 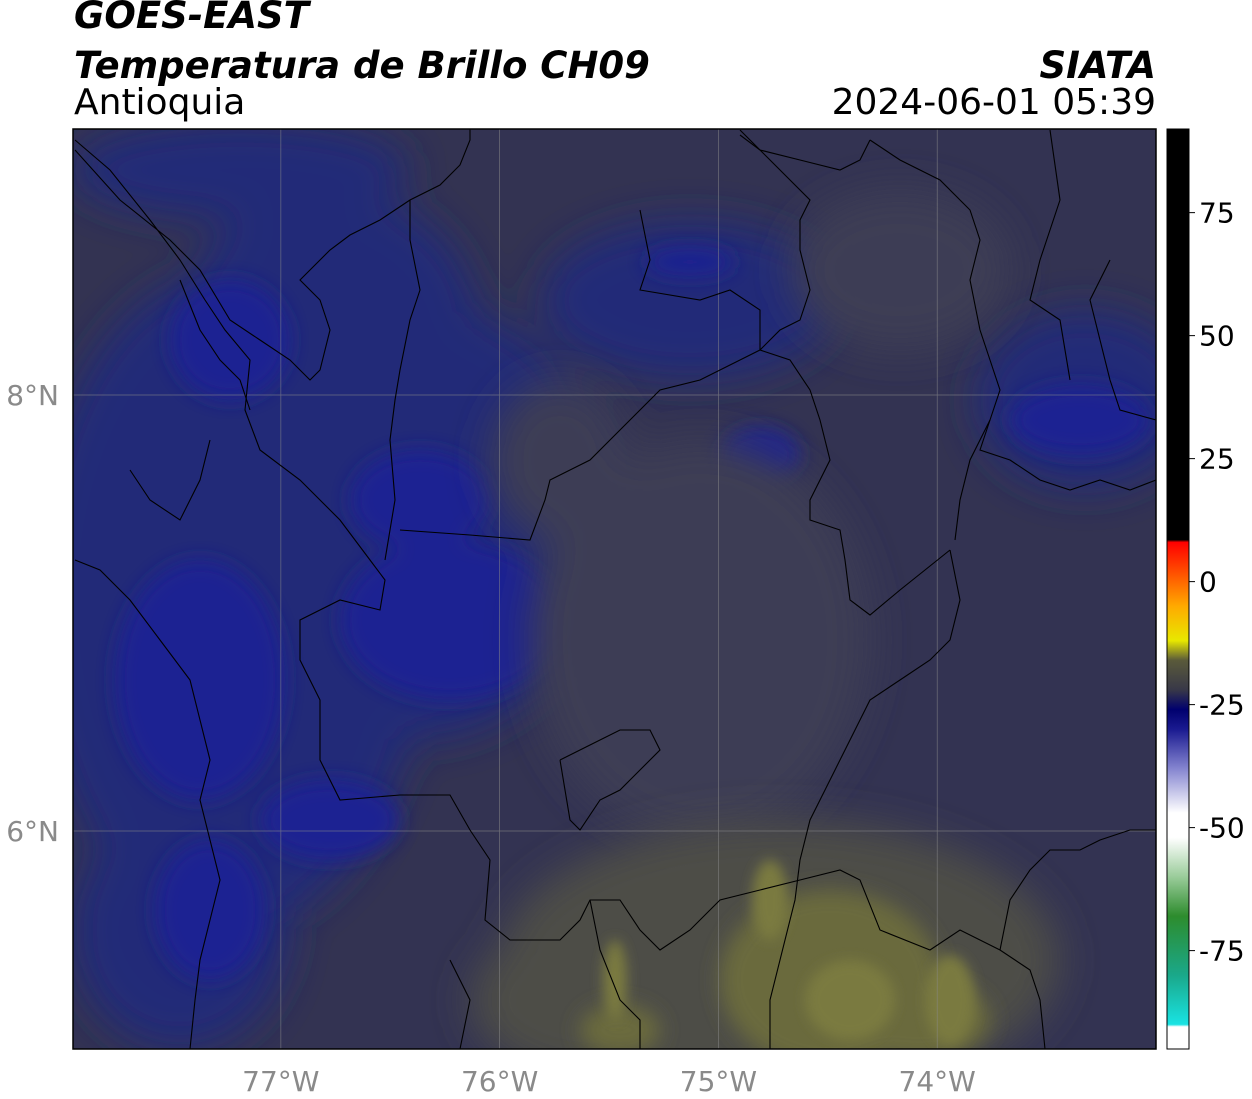 What do you see at coordinates (147, 804) in the screenshot?
I see `western-edge` at bounding box center [147, 804].